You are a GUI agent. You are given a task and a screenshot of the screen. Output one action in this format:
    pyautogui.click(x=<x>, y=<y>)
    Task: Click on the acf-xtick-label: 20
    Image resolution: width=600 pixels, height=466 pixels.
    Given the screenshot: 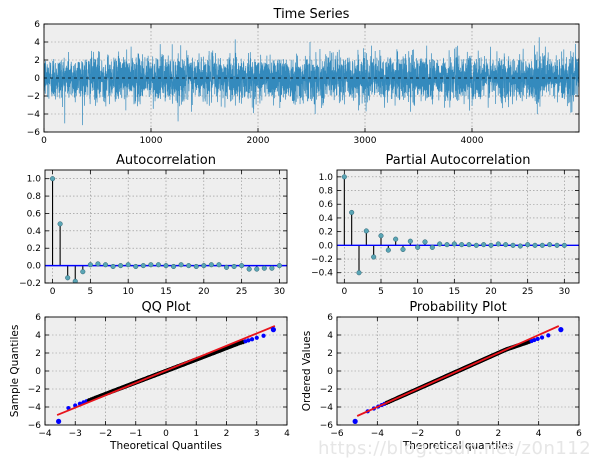 What is the action you would take?
    pyautogui.click(x=204, y=292)
    